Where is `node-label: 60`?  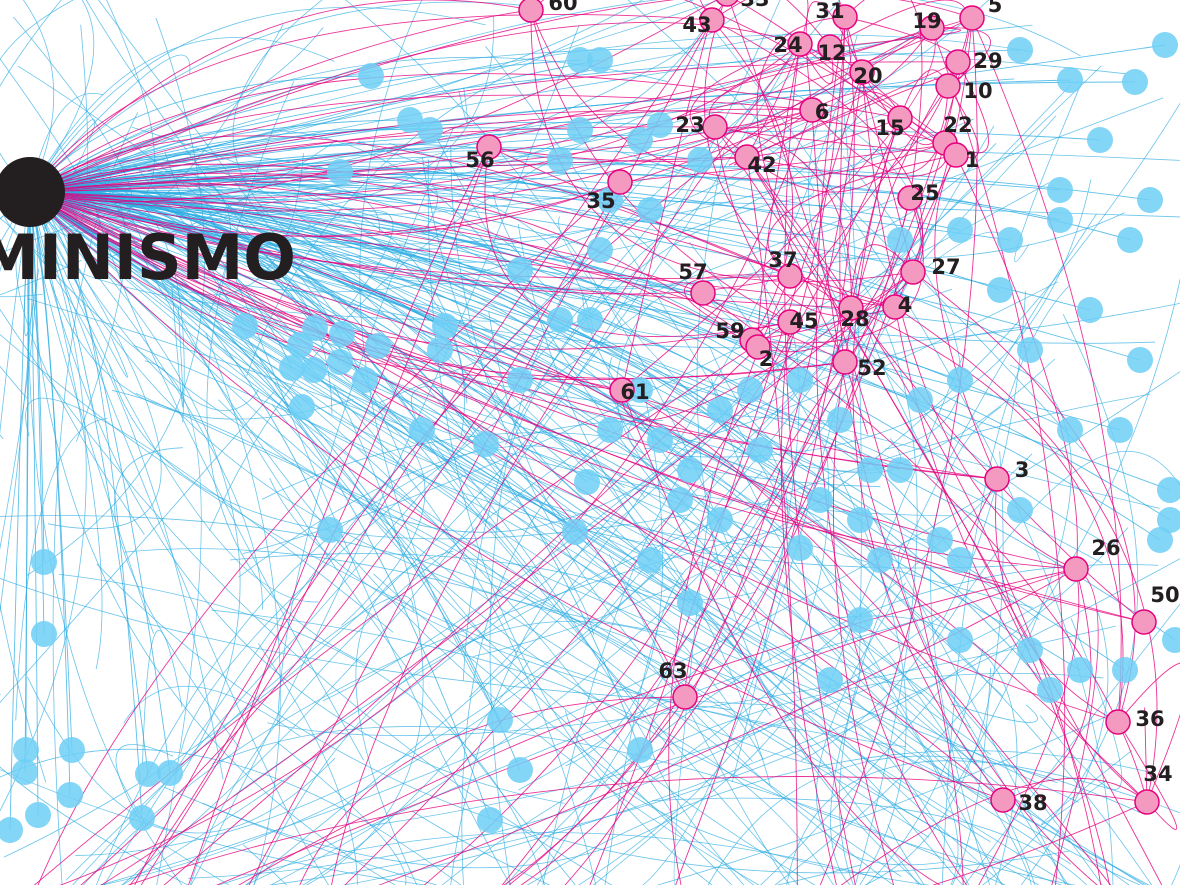 node-label: 60 is located at coordinates (562, 7).